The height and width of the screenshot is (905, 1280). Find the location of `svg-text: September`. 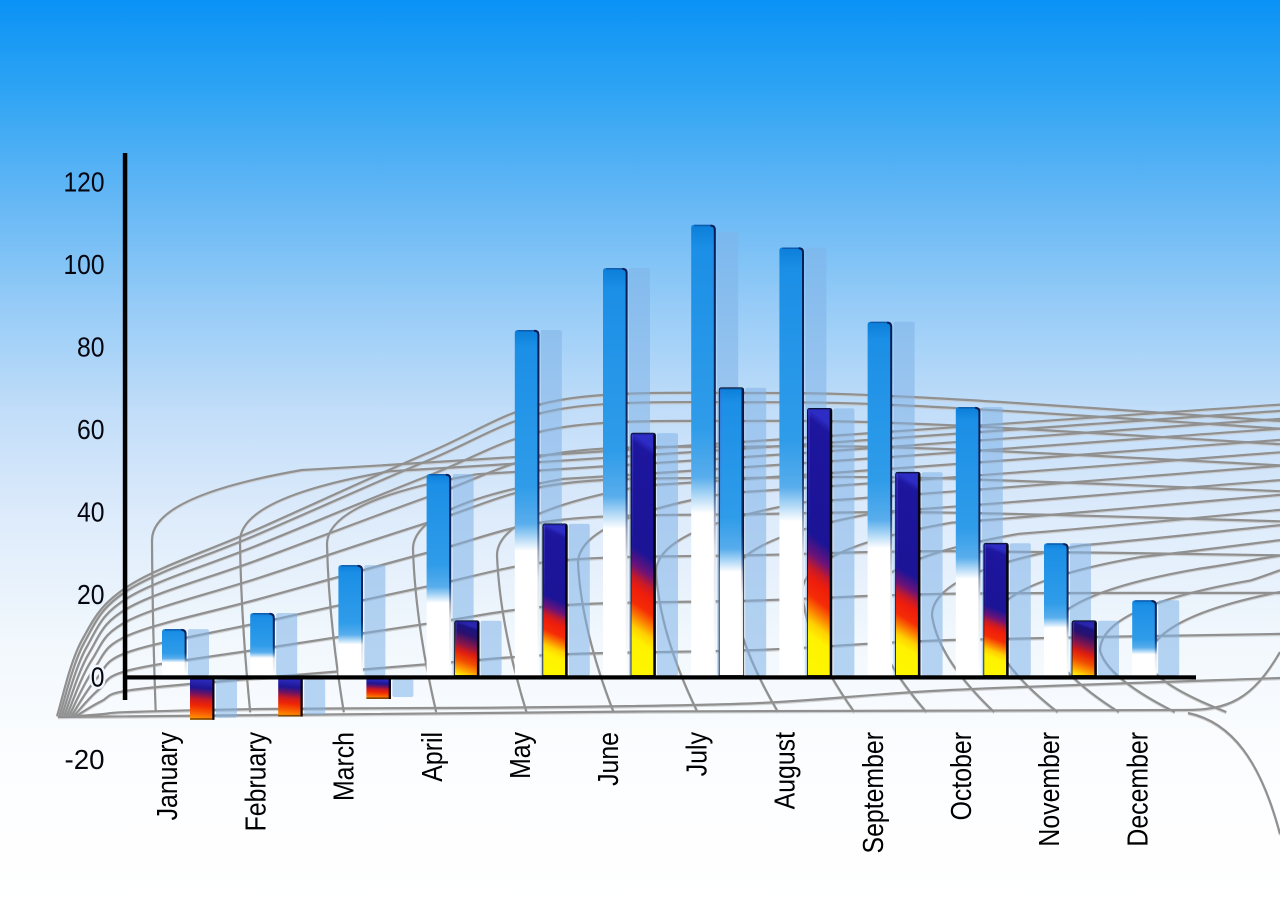

svg-text: September is located at coordinates (874, 793).